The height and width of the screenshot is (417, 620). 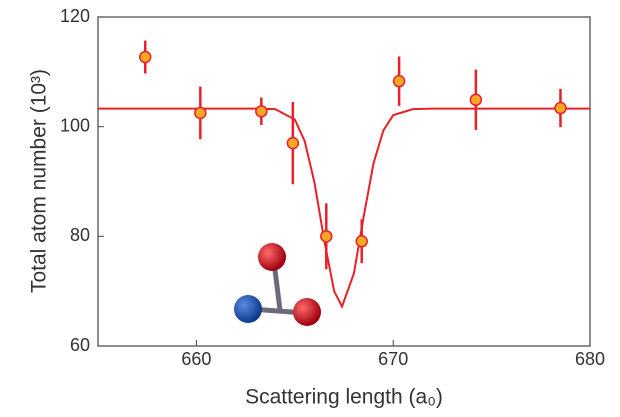 What do you see at coordinates (277, 284) in the screenshot?
I see `molecule-icon` at bounding box center [277, 284].